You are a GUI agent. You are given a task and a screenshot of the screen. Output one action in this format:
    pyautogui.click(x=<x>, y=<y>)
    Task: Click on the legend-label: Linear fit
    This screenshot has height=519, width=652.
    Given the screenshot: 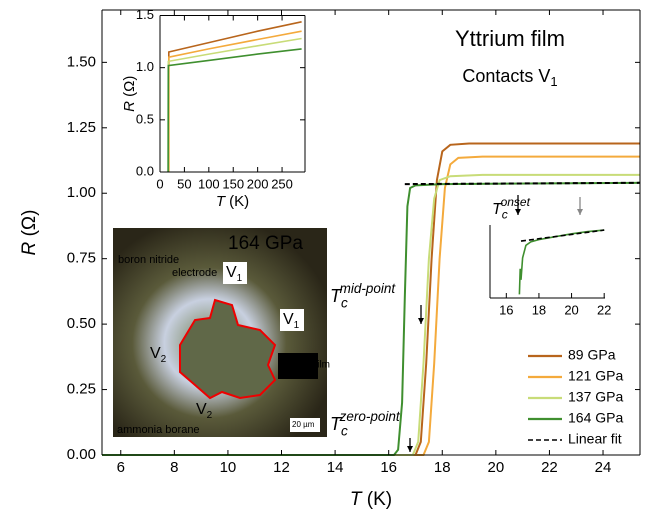 What is the action you would take?
    pyautogui.click(x=595, y=439)
    